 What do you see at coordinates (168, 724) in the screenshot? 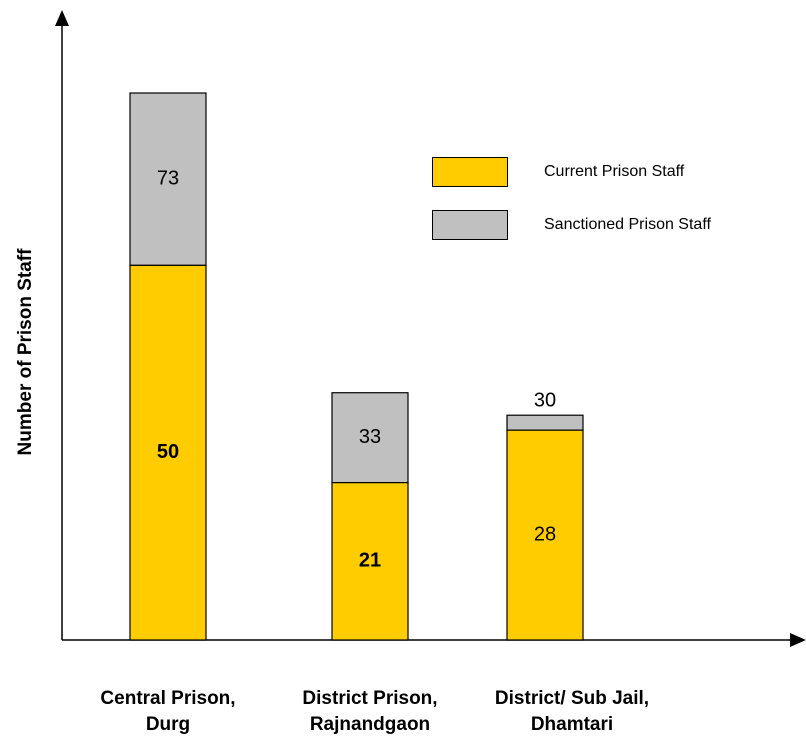
I see `category-label-line: Durg` at bounding box center [168, 724].